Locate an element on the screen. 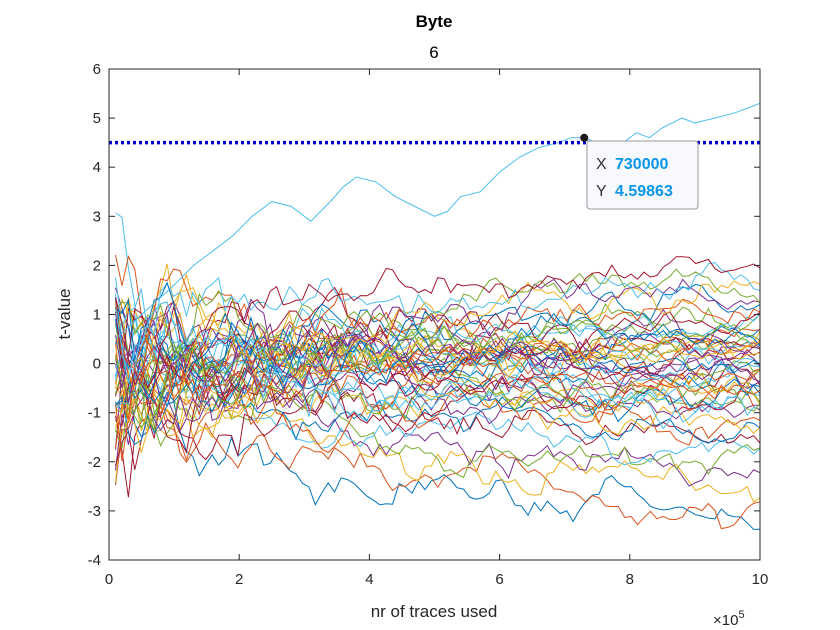 Image resolution: width=840 pixels, height=630 pixels. datatip-box is located at coordinates (642, 175).